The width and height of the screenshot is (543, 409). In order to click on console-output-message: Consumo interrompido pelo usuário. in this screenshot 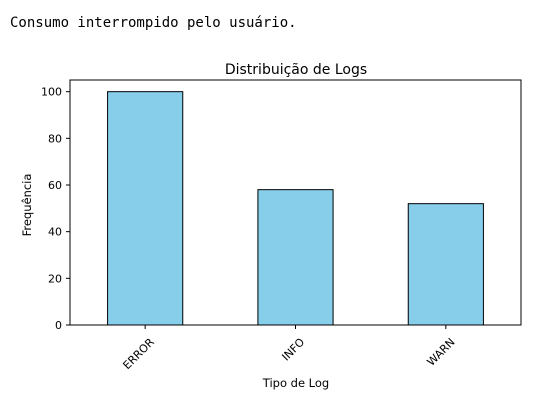, I will do `click(153, 23)`.